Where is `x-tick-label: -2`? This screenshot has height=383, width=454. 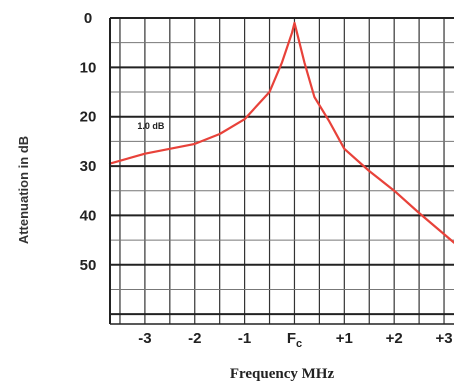 x-tick-label: -2 is located at coordinates (194, 338).